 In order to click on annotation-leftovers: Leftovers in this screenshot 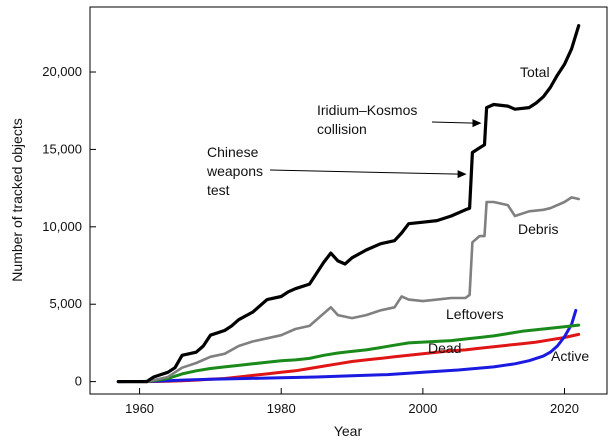, I will do `click(475, 314)`.